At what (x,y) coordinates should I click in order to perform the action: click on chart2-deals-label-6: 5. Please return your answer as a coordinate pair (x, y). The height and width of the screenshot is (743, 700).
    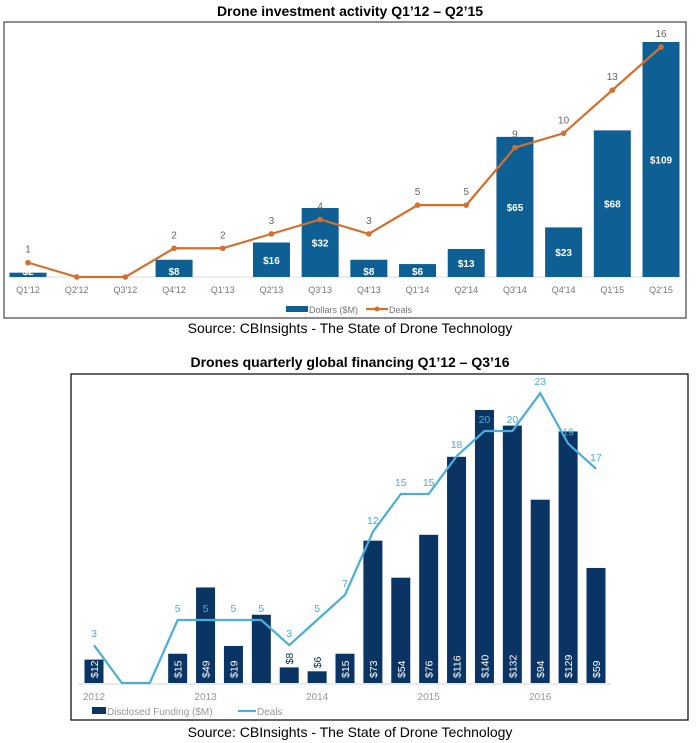
    Looking at the image, I should click on (261, 609).